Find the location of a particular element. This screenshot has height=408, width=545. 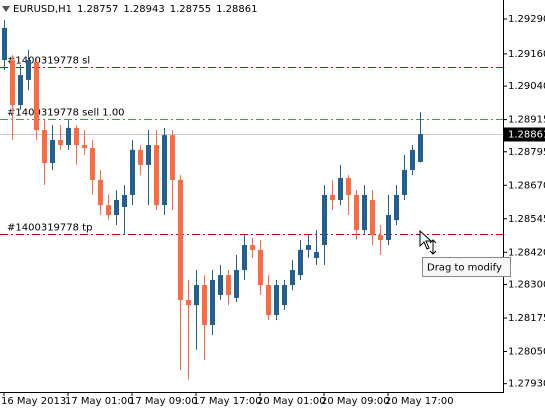

header-part: 1.28757 is located at coordinates (97, 9).